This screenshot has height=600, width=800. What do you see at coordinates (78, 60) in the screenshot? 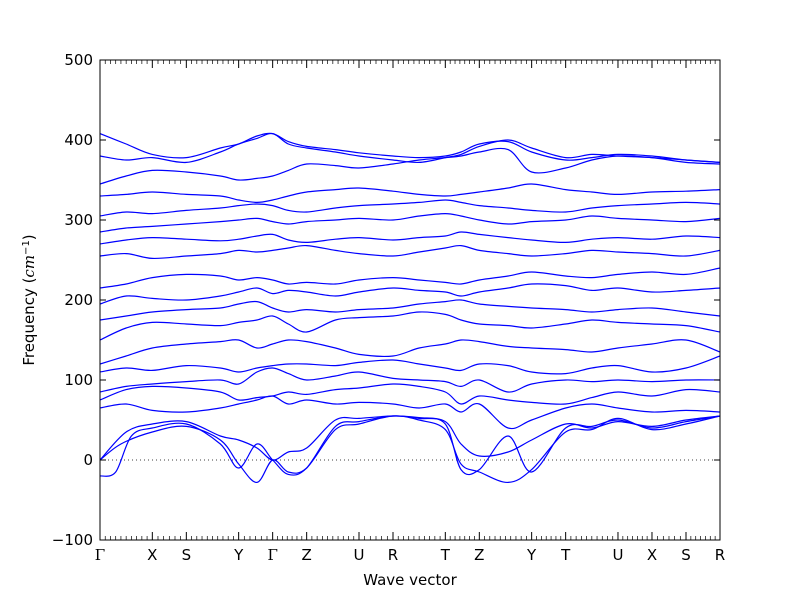
I see `y-tick-label: 500` at bounding box center [78, 60].